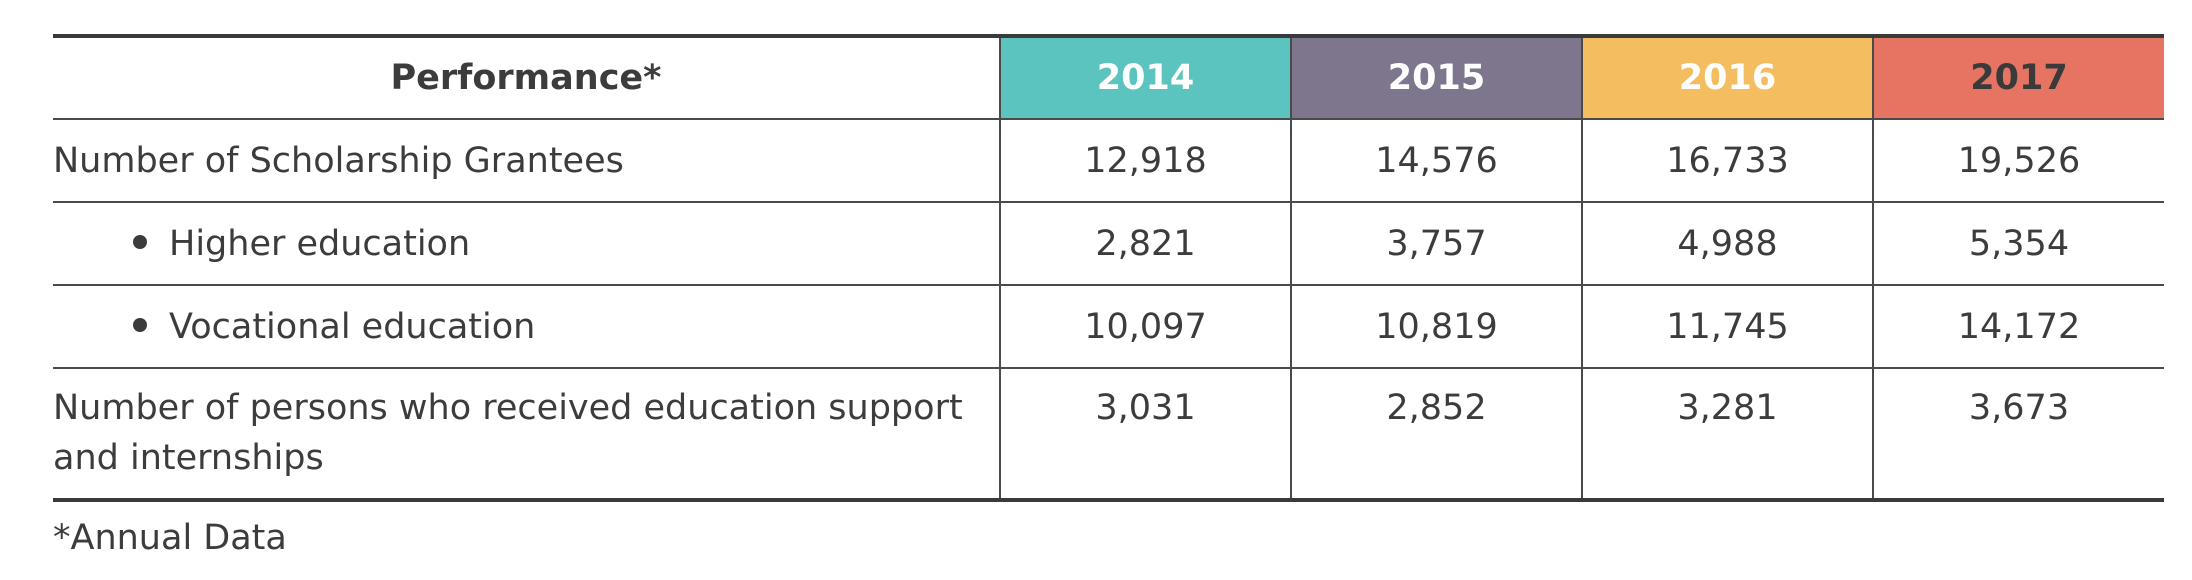  What do you see at coordinates (527, 161) in the screenshot?
I see `row-label-scholarship-grantees: Number of Scholarship Grantees` at bounding box center [527, 161].